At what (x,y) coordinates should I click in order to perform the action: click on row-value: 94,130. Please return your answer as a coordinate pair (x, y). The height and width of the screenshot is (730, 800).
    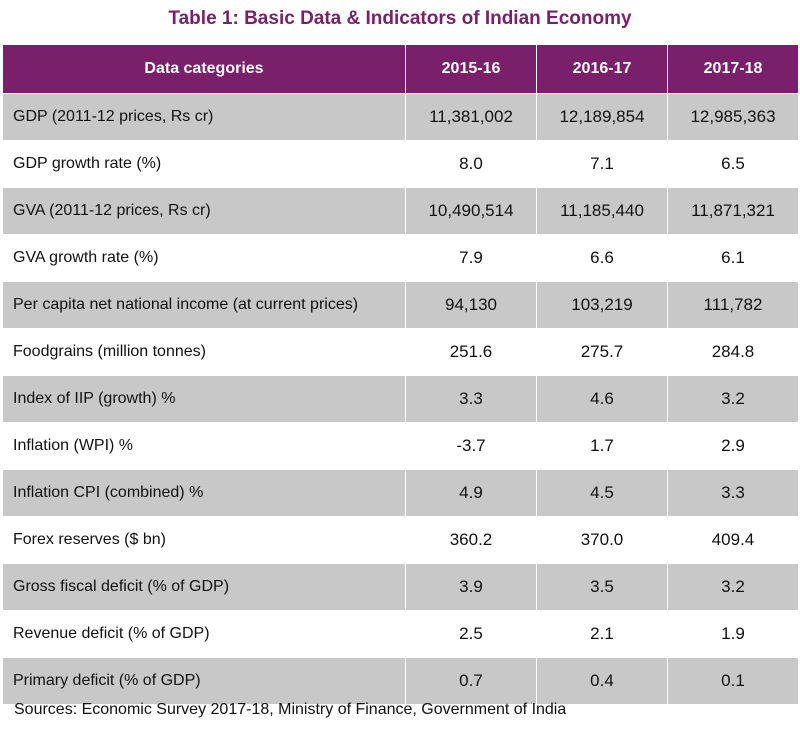
    Looking at the image, I should click on (471, 305).